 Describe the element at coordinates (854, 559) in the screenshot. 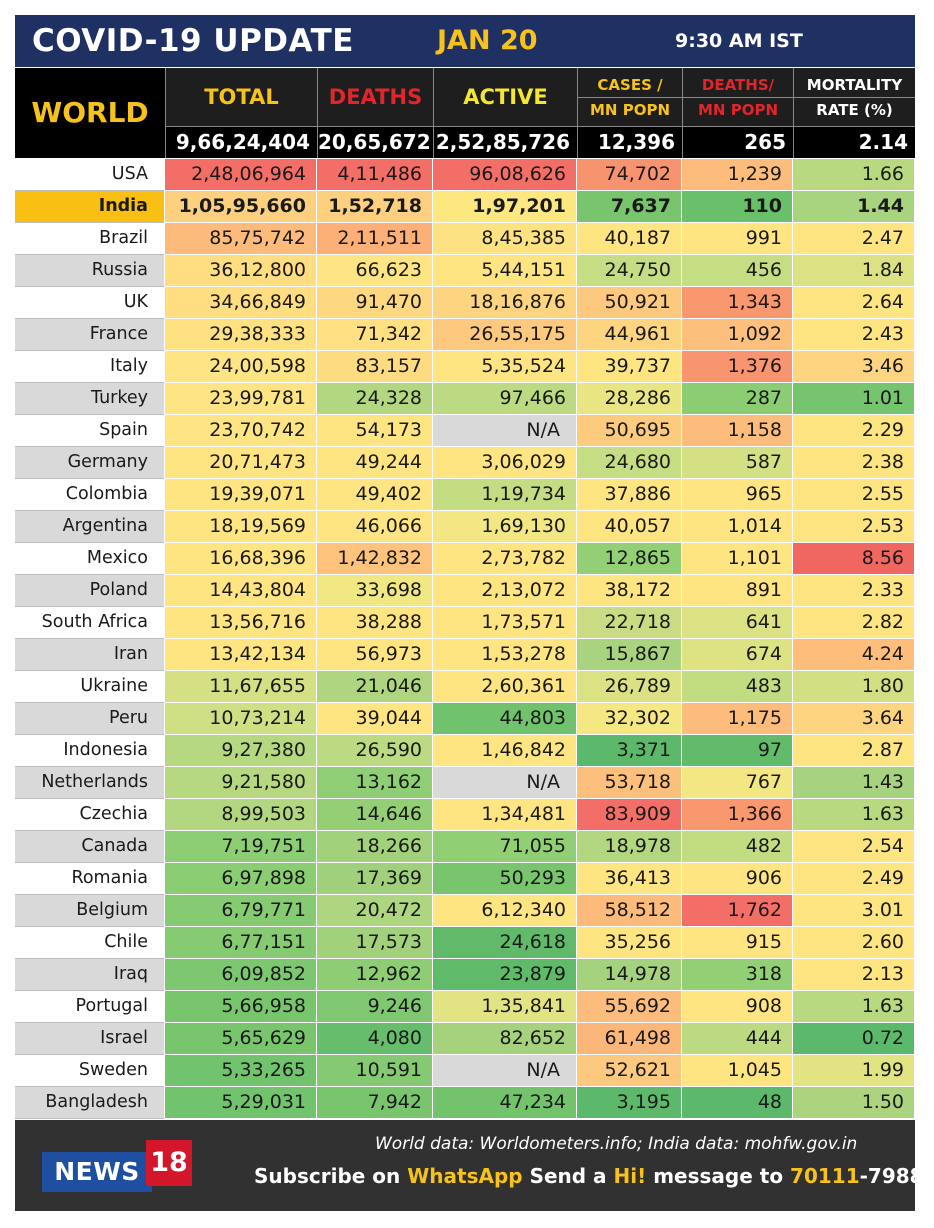

I see `cell-mortality: 8.56` at that location.